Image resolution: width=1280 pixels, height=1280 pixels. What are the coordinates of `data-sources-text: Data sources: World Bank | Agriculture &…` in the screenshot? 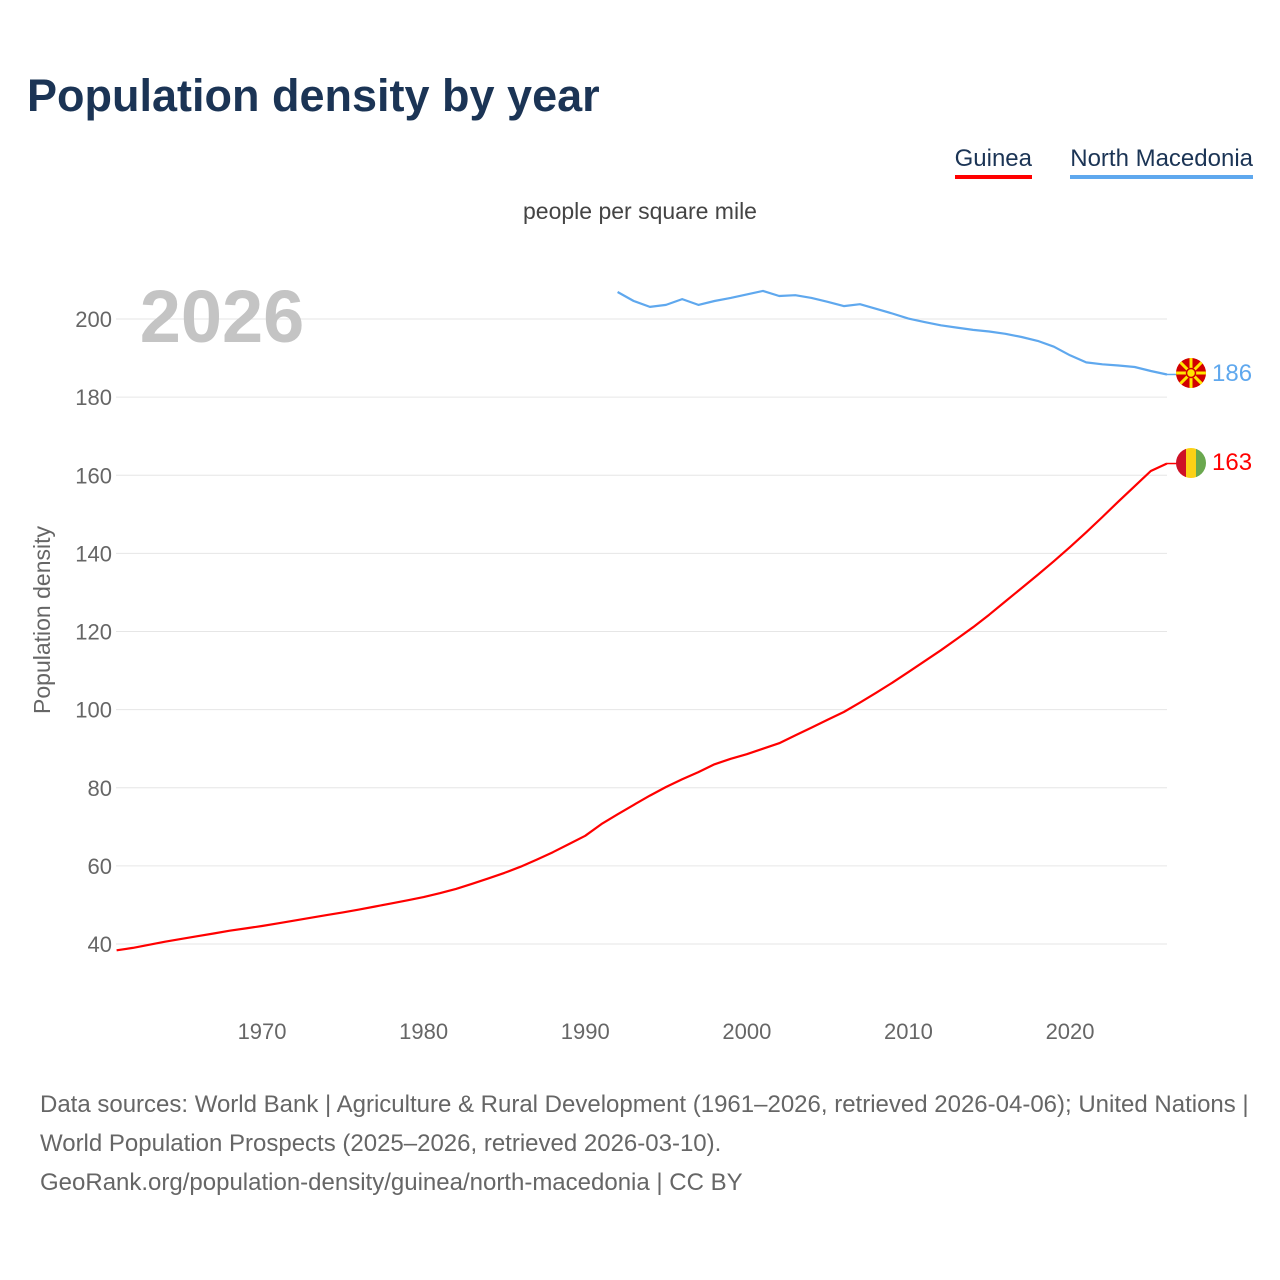 It's located at (644, 1124).